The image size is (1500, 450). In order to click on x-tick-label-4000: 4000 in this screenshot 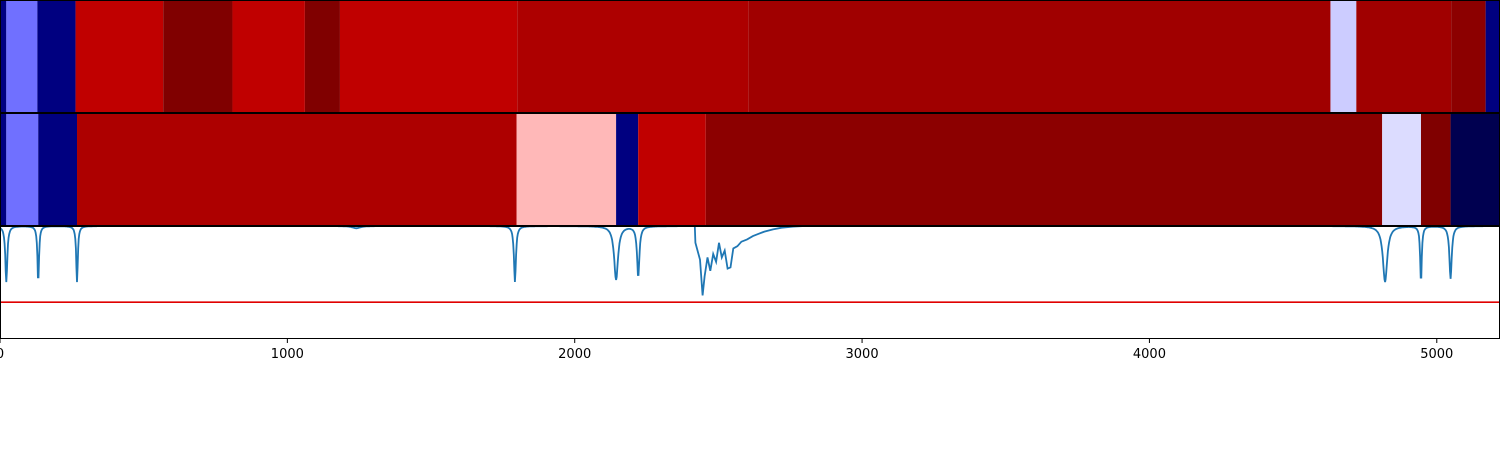, I will do `click(1149, 354)`.